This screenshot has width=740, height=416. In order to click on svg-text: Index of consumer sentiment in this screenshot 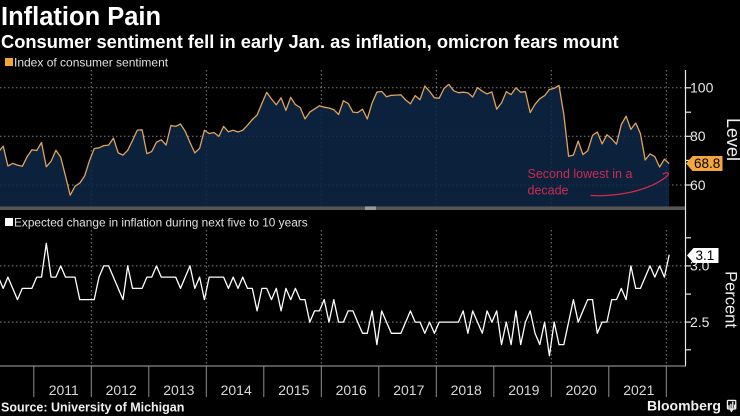, I will do `click(91, 63)`.